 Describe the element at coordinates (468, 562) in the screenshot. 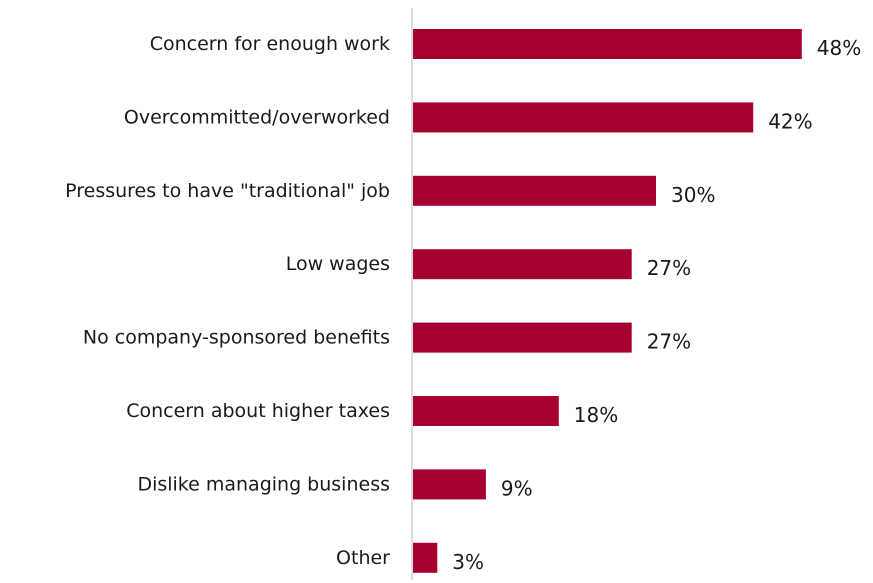

I see `value-label: 3%` at that location.